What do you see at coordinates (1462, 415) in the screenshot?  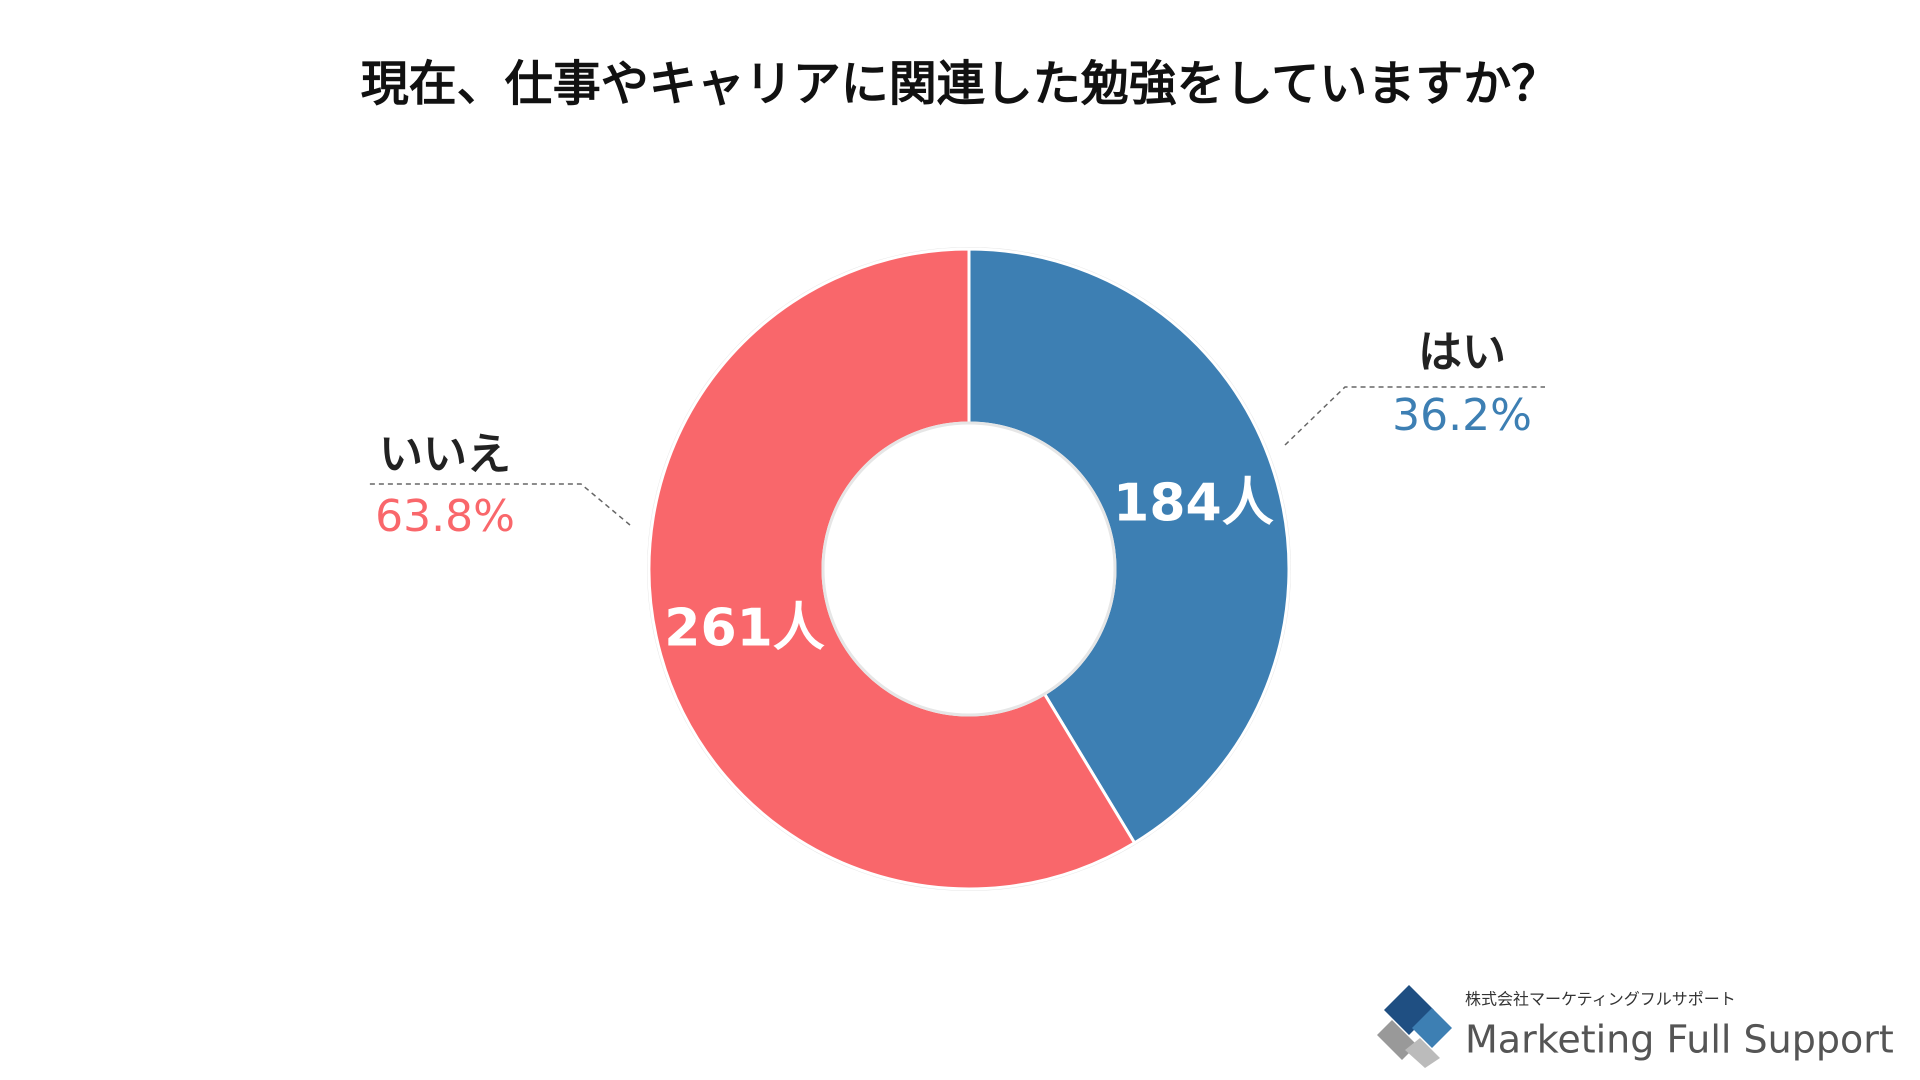 I see `percent-label: 36.2%` at bounding box center [1462, 415].